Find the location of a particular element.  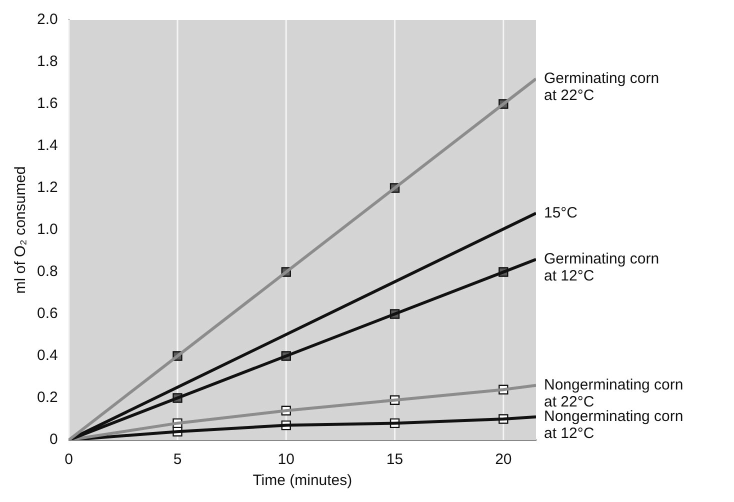

y-tick-label: 0.6 is located at coordinates (47, 313).